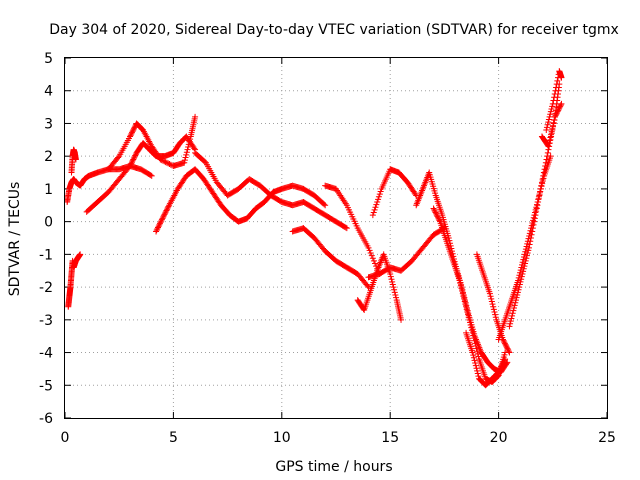  What do you see at coordinates (390, 438) in the screenshot?
I see `x-tick-label: 15` at bounding box center [390, 438].